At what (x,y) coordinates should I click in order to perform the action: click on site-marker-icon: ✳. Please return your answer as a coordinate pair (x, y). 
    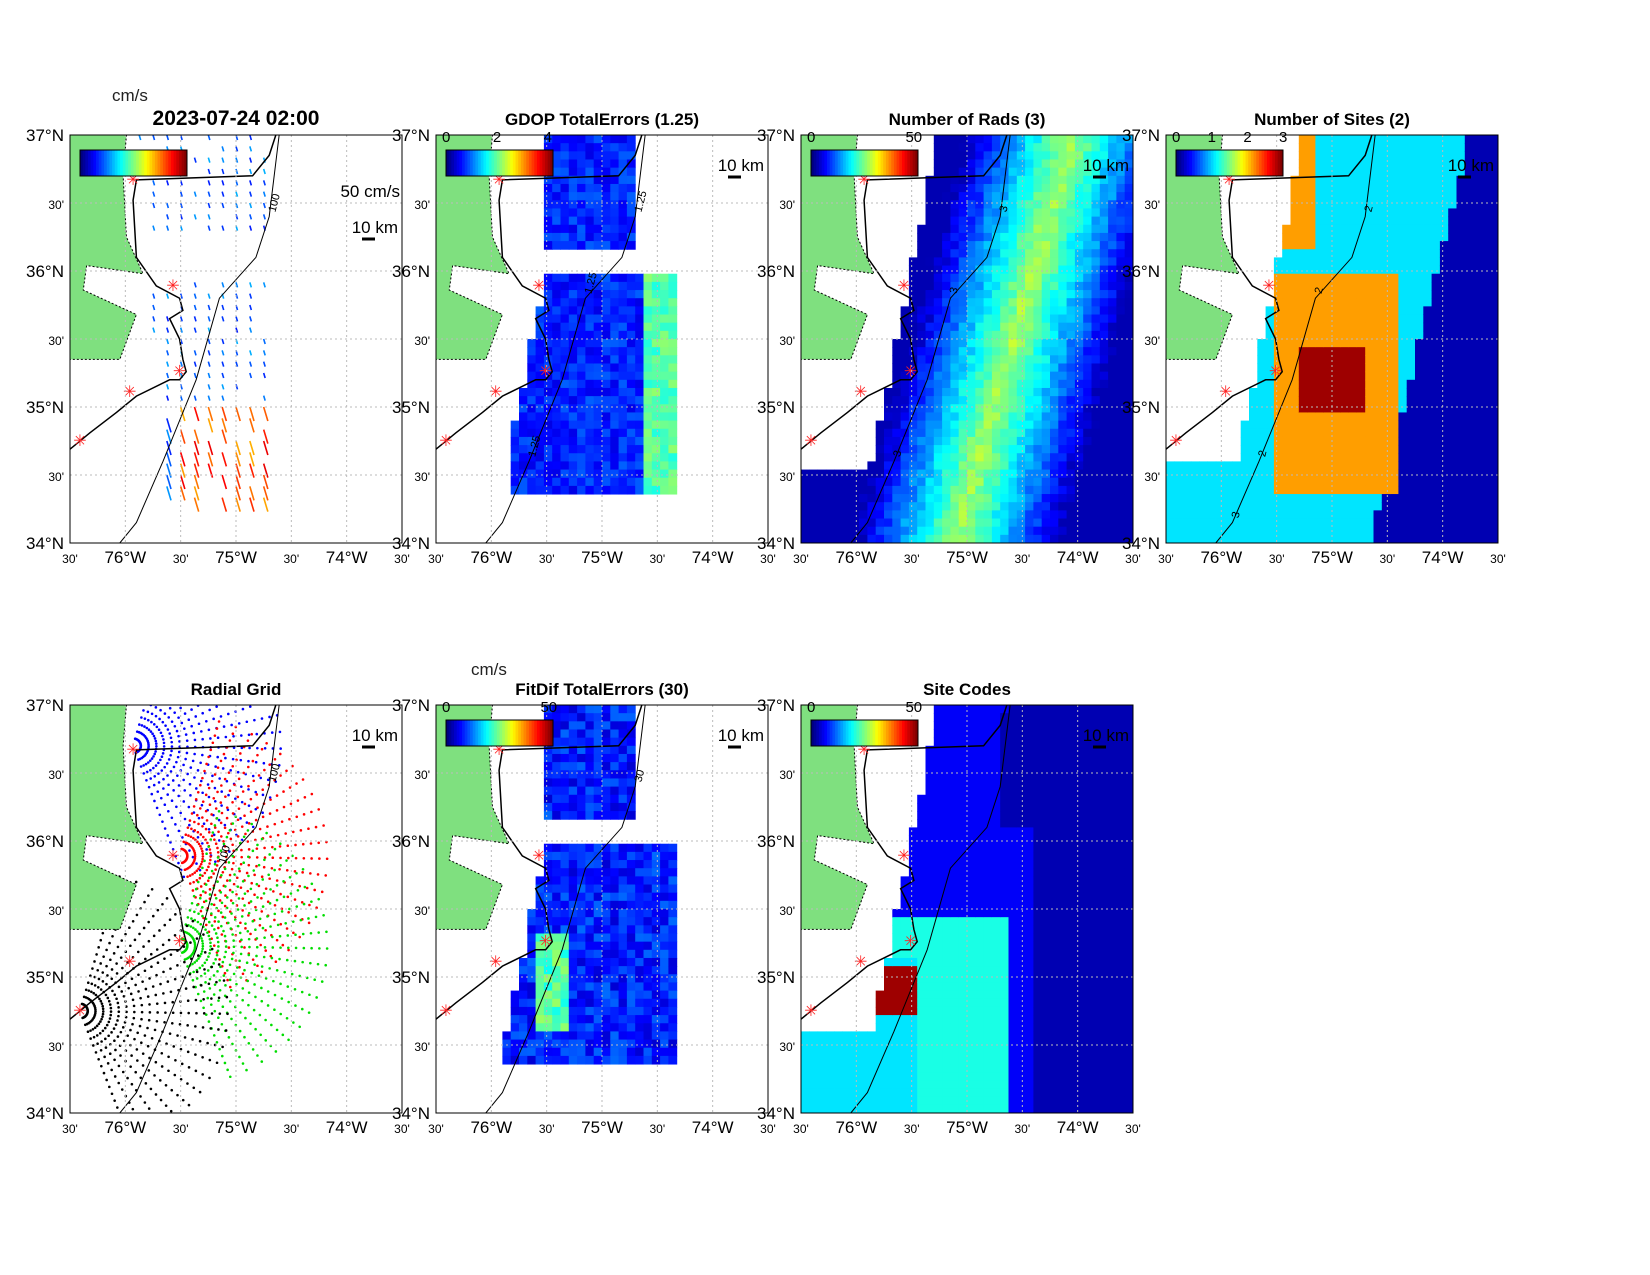
    Looking at the image, I should click on (903, 286).